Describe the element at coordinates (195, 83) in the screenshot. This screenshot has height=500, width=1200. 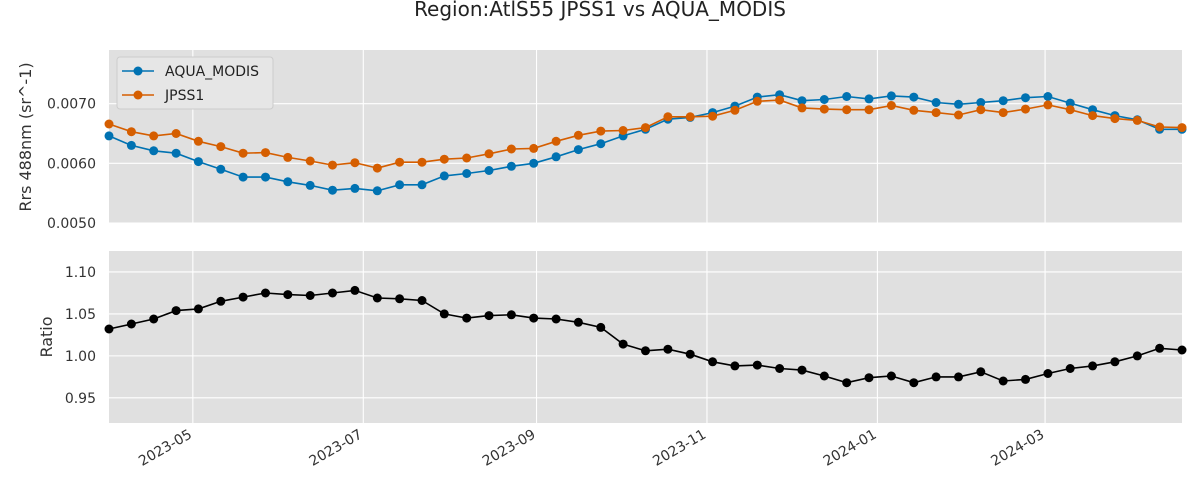
I see `legend-box` at that location.